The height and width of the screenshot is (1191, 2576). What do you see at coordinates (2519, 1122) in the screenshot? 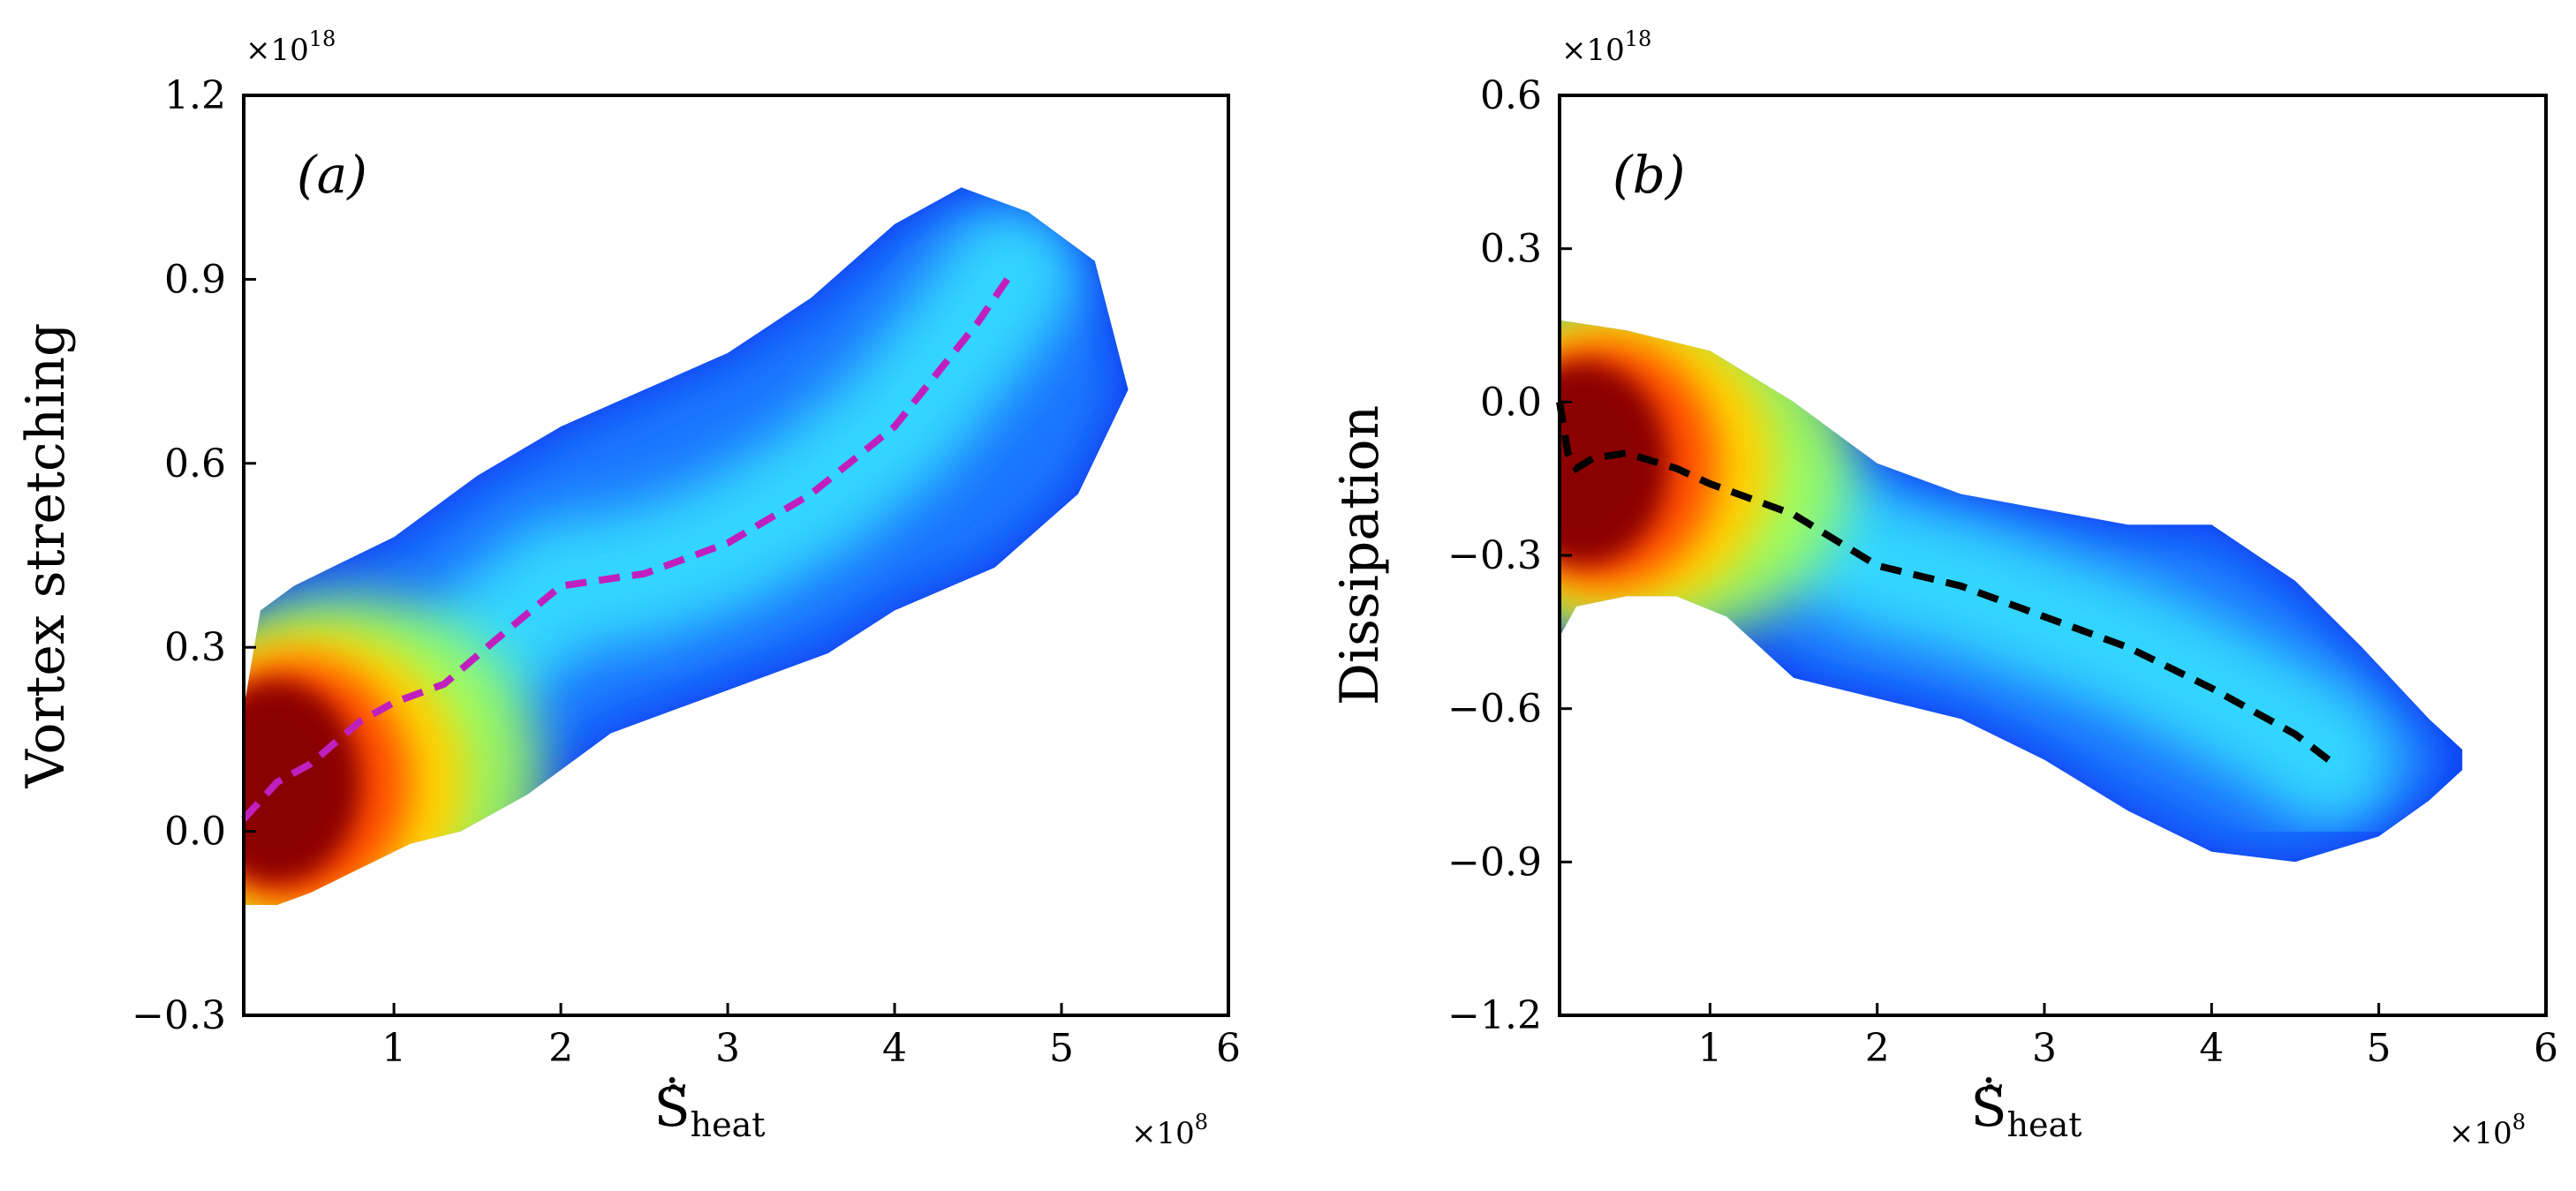
I see `x-multiplier-exp-b: 8` at bounding box center [2519, 1122].